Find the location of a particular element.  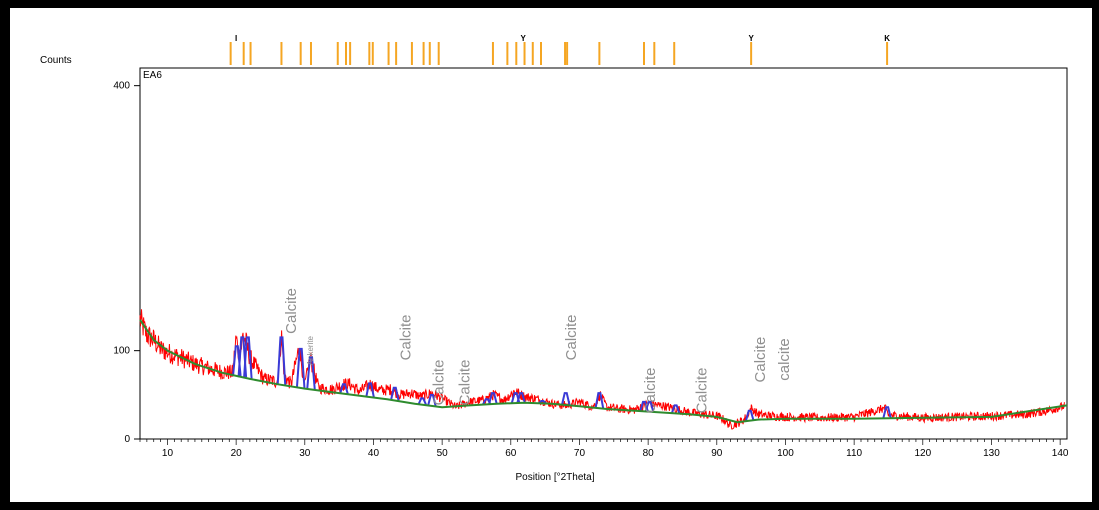

x-tick-label: 140 is located at coordinates (1060, 453).